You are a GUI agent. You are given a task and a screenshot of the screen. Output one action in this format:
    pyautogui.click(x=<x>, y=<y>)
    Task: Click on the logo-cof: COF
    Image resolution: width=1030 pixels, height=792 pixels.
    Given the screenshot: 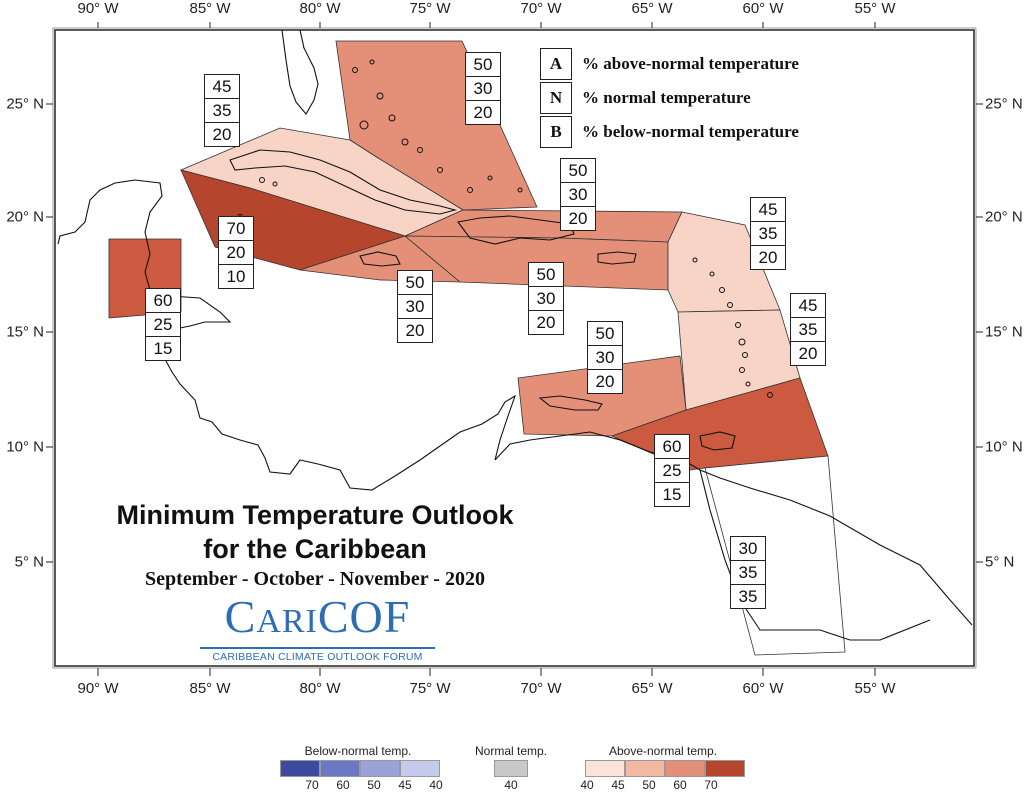 What is the action you would take?
    pyautogui.click(x=364, y=616)
    